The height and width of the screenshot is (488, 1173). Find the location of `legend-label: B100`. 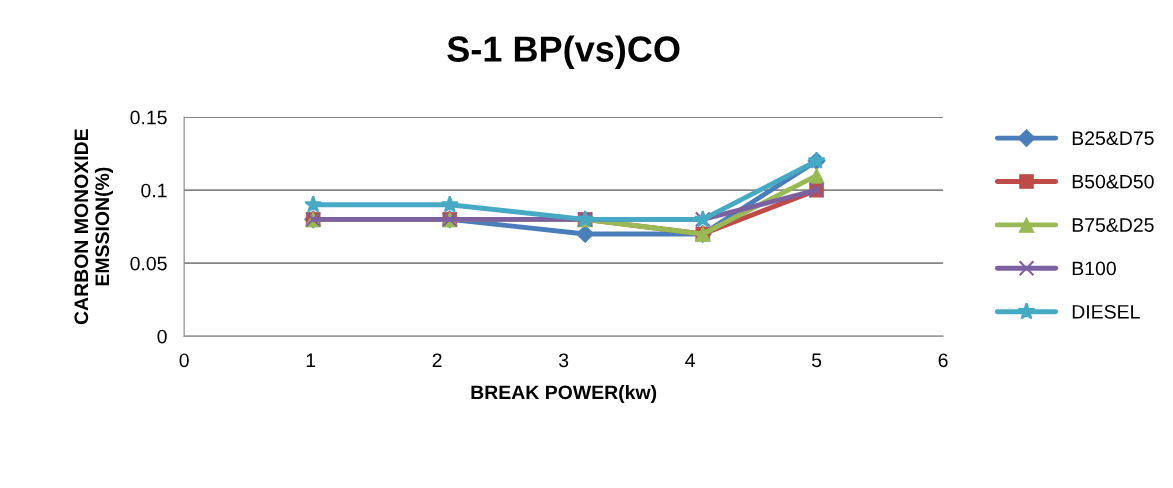

legend-label: B100 is located at coordinates (1094, 268).